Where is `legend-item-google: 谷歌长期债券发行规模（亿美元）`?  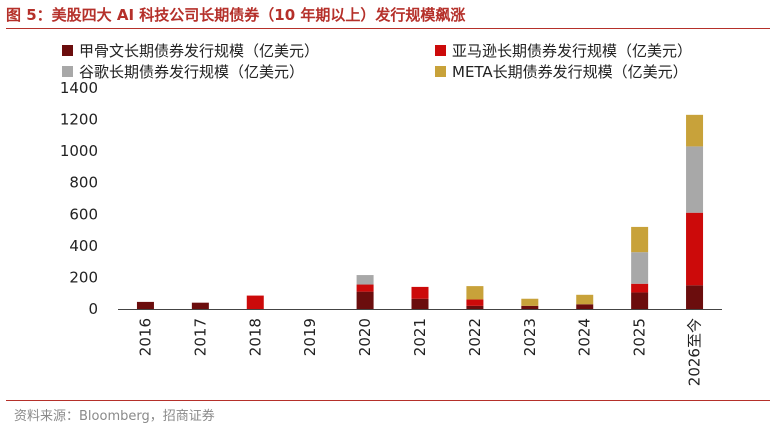
legend-item-google: 谷歌长期债券发行规模（亿美元） is located at coordinates (183, 71).